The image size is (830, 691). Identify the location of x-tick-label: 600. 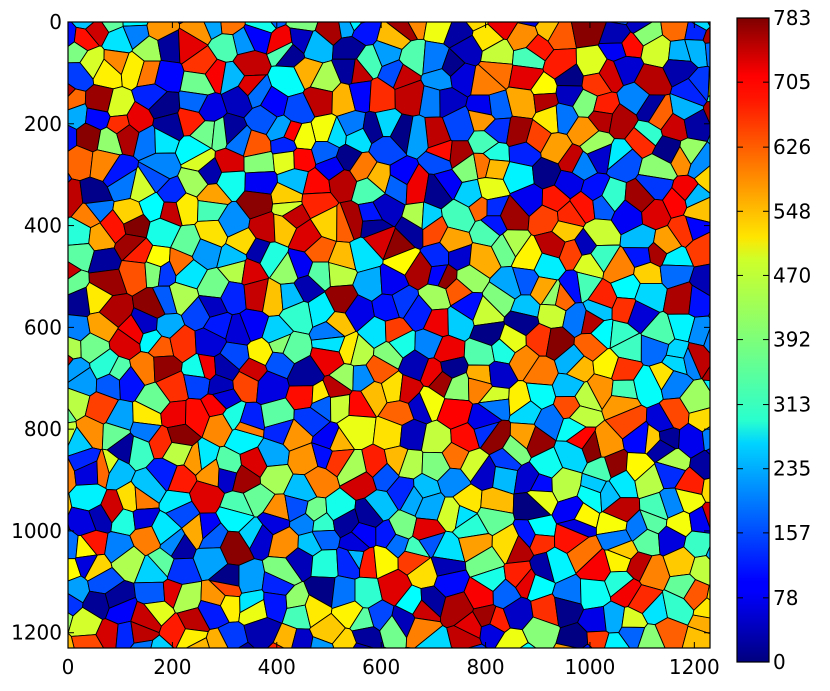
(381, 667).